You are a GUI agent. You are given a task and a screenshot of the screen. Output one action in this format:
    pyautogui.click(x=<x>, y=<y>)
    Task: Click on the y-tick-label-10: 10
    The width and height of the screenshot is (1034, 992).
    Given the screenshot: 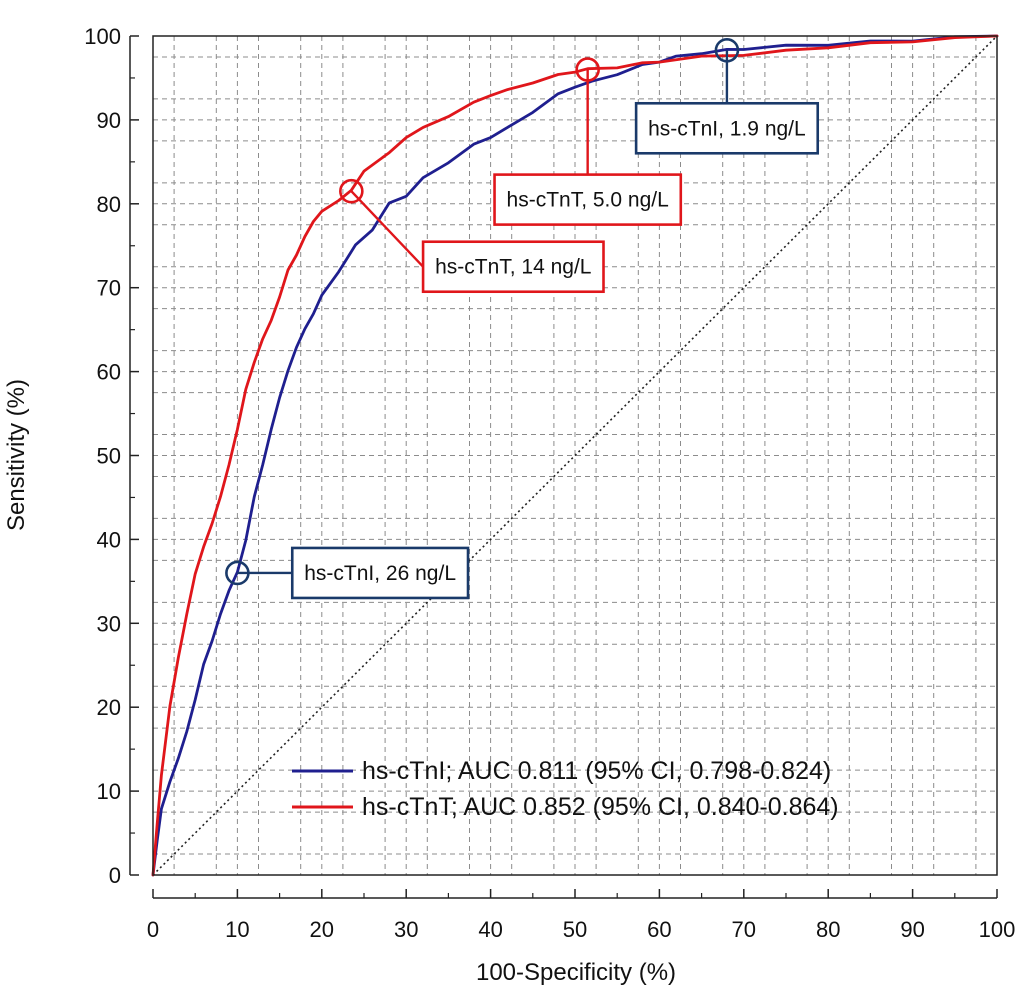 What is the action you would take?
    pyautogui.click(x=109, y=791)
    